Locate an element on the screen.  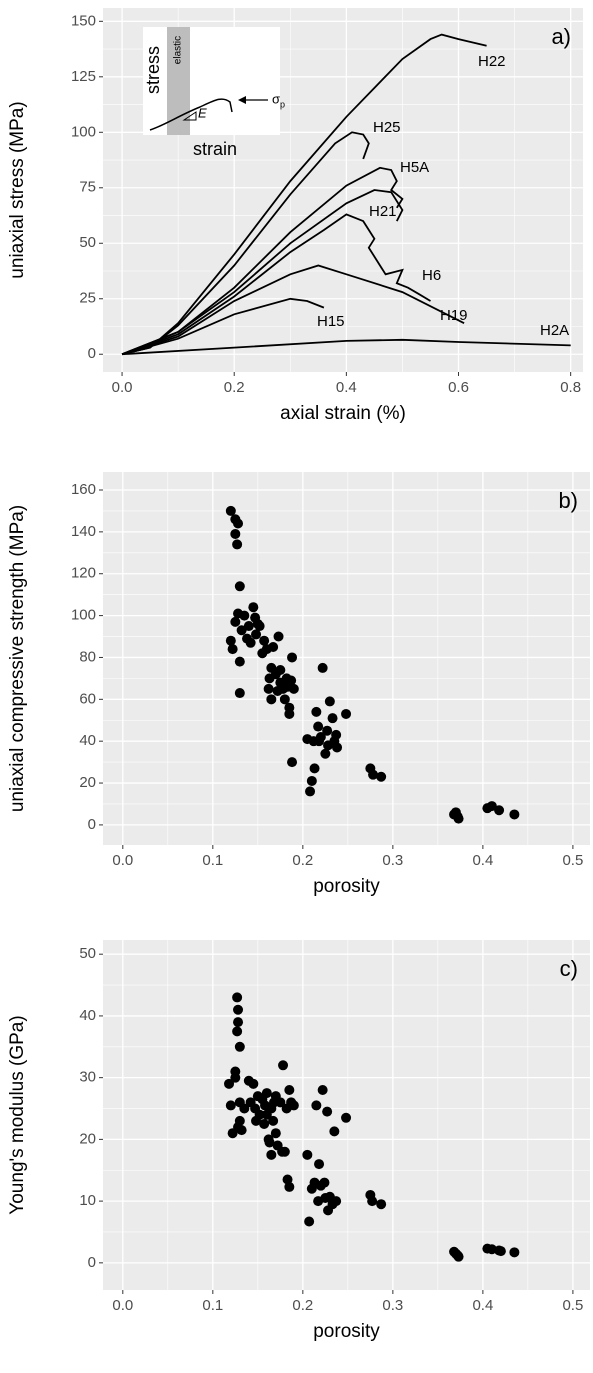
series-label: H15 is located at coordinates (331, 321).